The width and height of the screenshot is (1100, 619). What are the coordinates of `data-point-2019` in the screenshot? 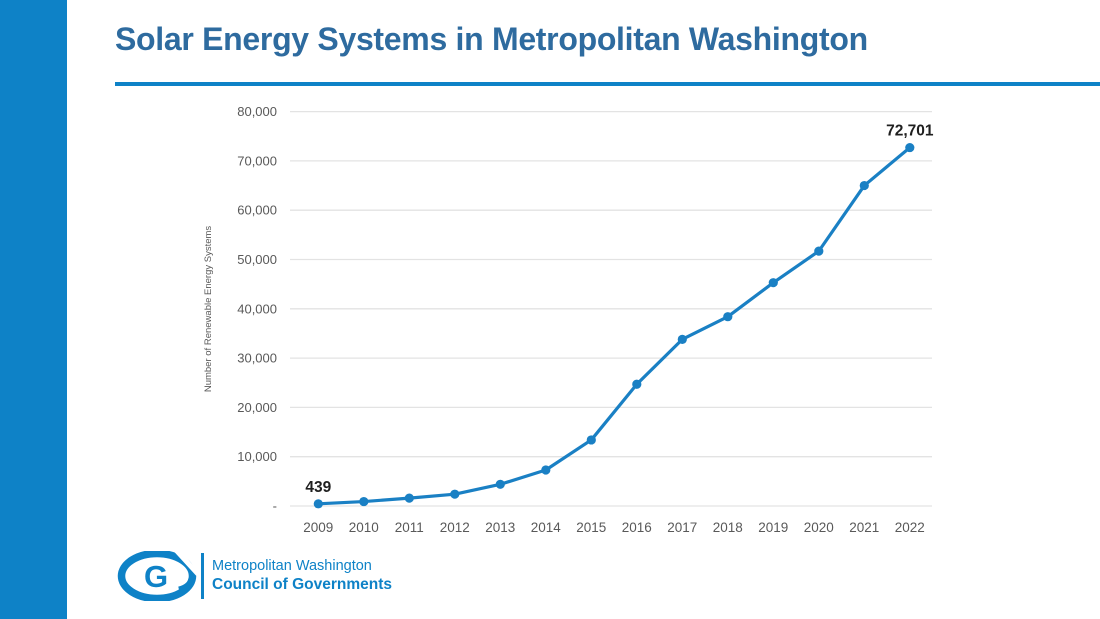 It's located at (773, 283).